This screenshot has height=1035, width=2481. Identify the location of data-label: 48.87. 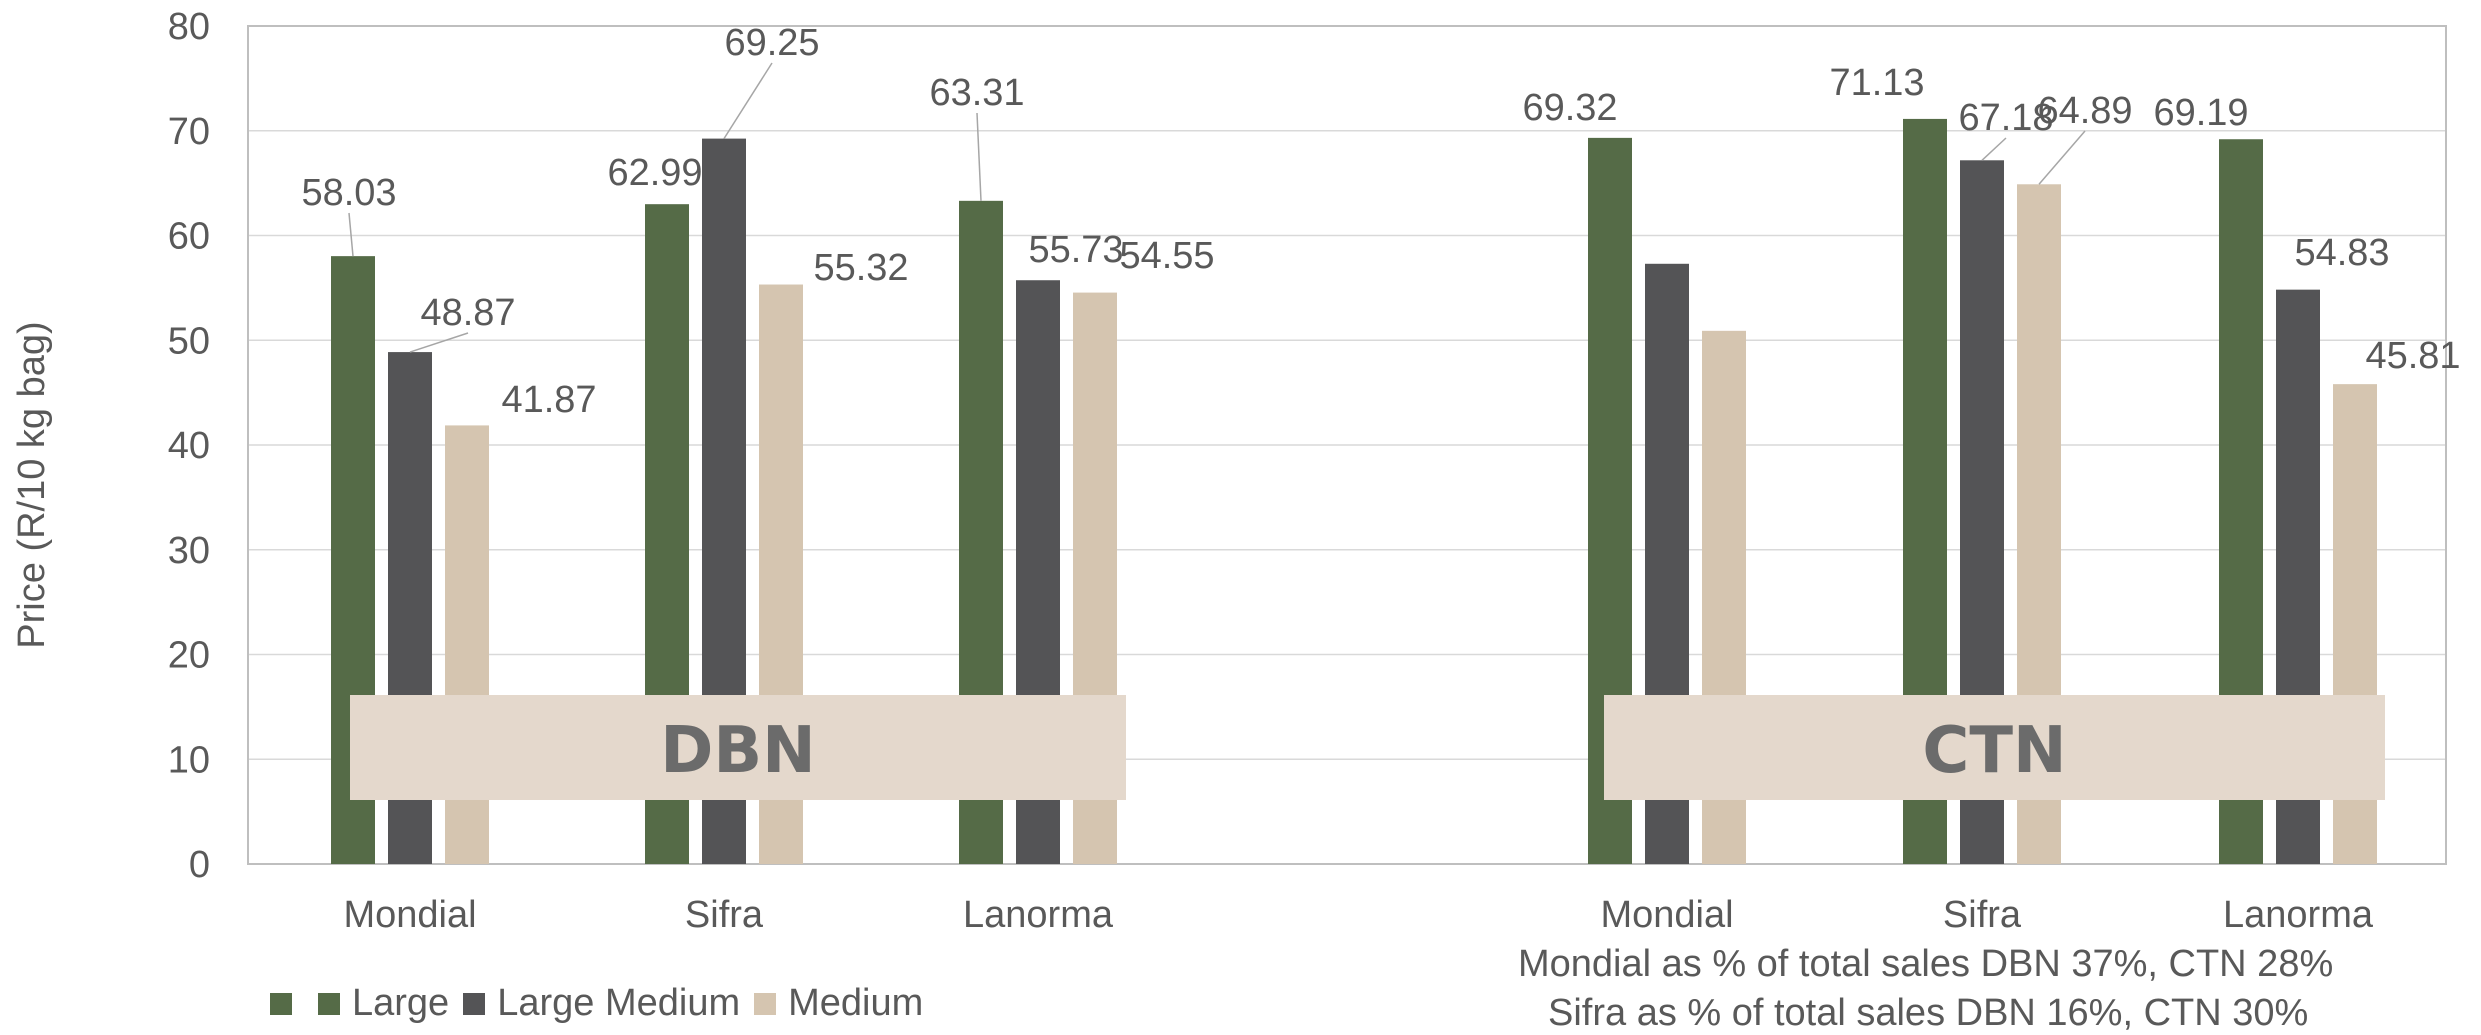
(467, 313).